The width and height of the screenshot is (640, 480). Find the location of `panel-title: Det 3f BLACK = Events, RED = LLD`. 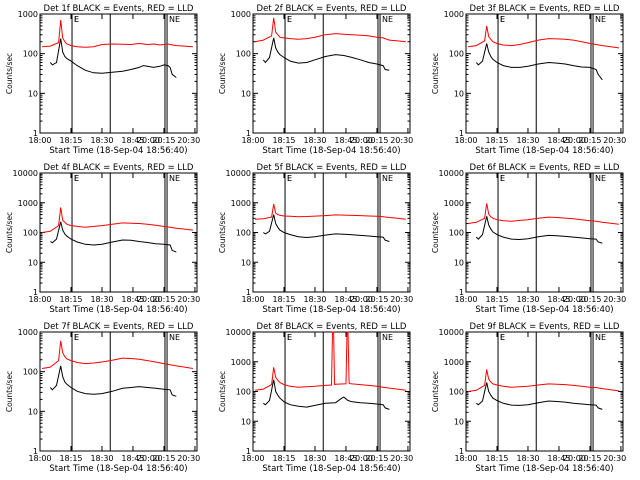

panel-title: Det 3f BLACK = Events, RED = LLD is located at coordinates (545, 9).